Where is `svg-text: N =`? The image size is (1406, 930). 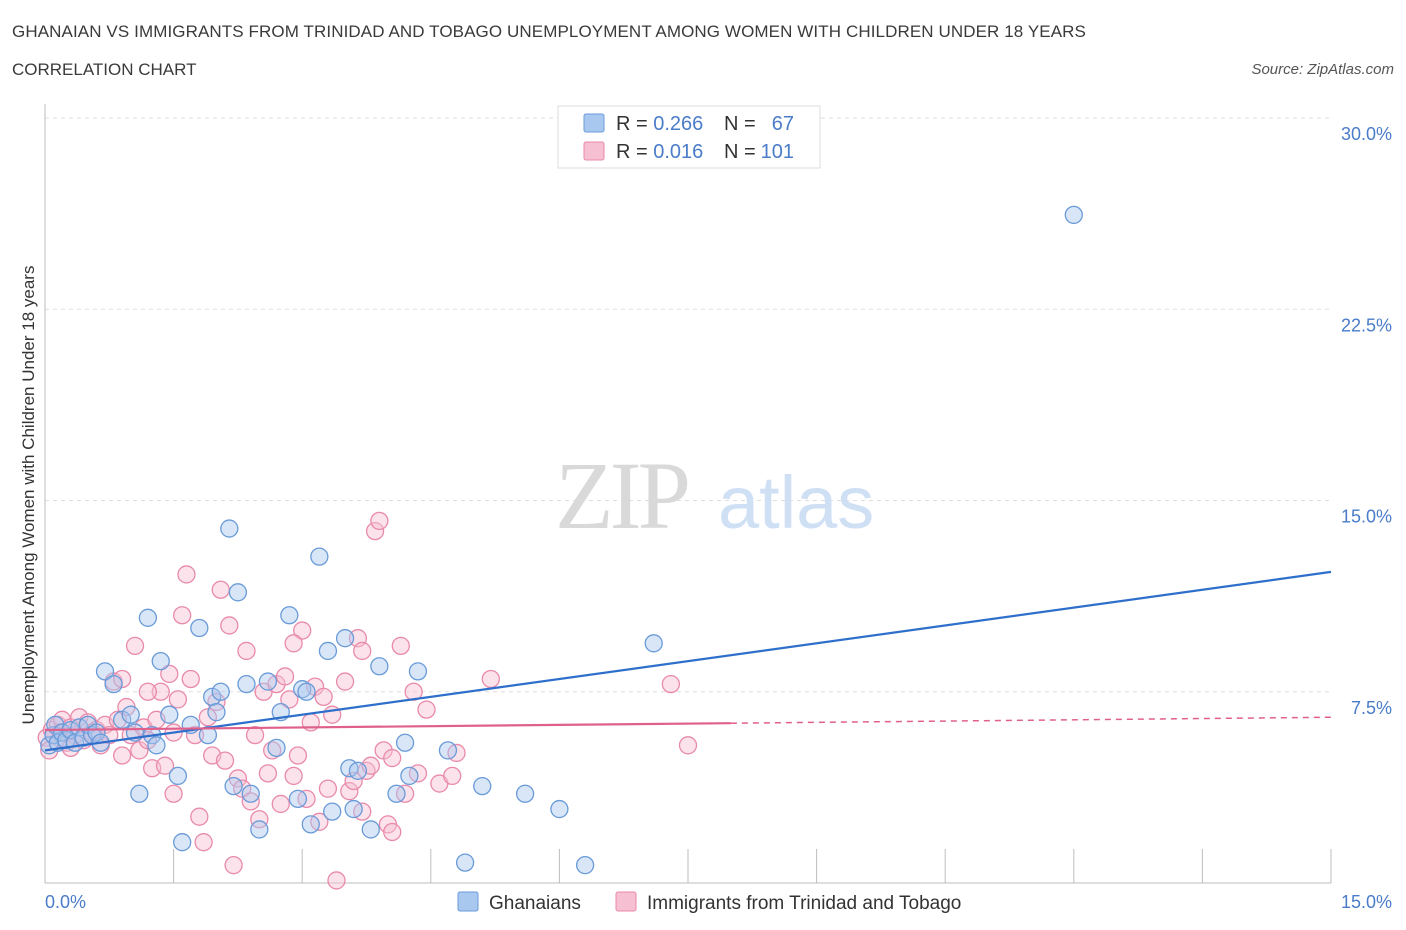
svg-text: N = is located at coordinates (740, 124).